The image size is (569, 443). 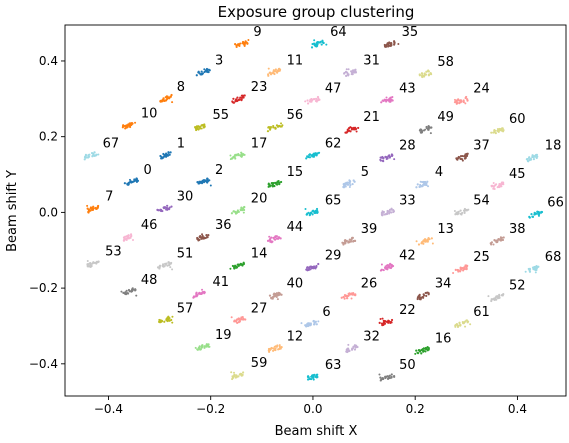 What do you see at coordinates (517, 229) in the screenshot?
I see `cluster-label-38: 38` at bounding box center [517, 229].